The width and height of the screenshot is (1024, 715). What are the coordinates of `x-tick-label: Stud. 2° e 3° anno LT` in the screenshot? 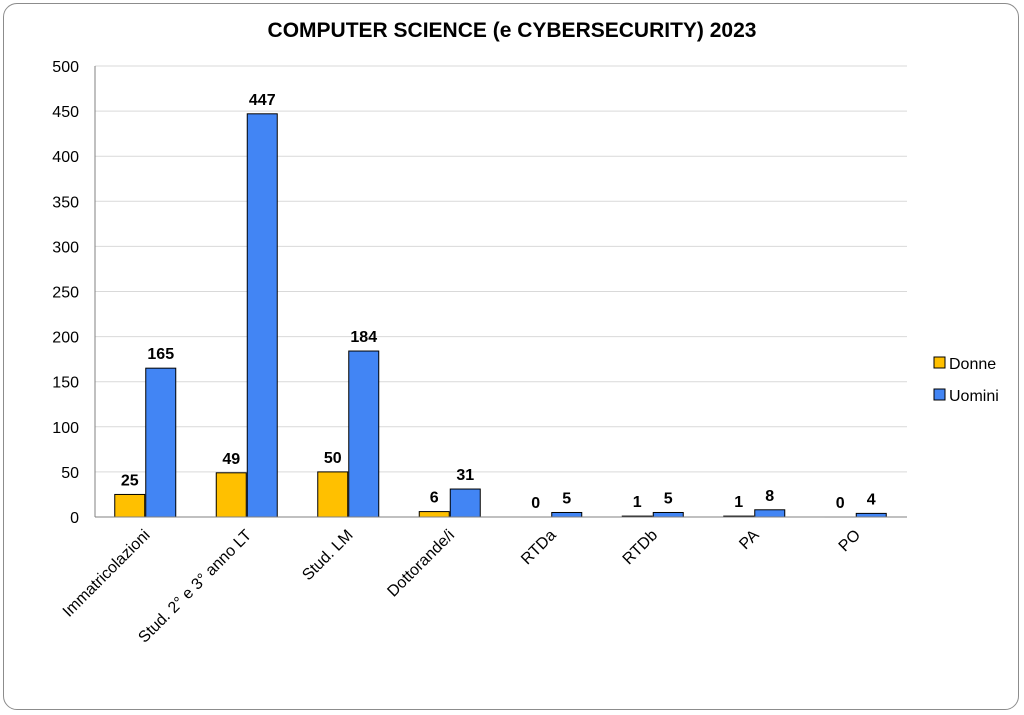 It's located at (195, 587).